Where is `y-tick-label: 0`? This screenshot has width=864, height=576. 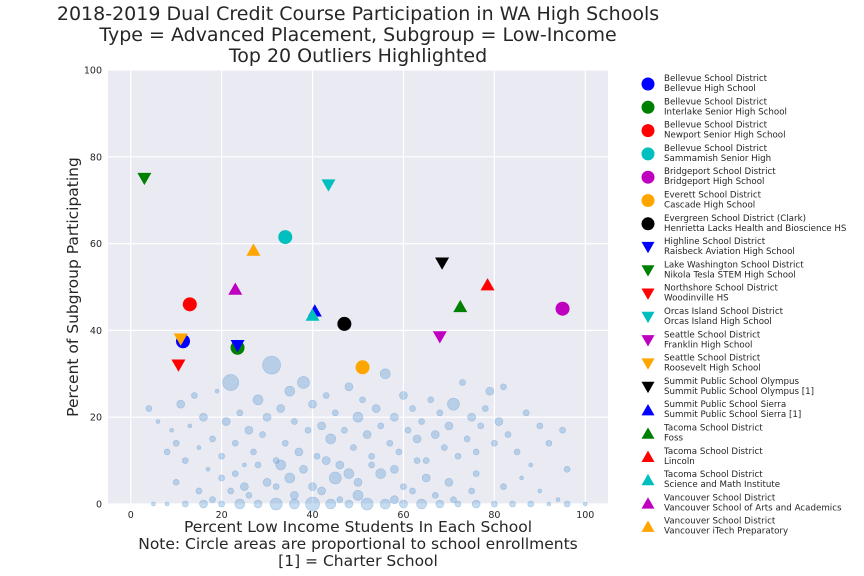 y-tick-label: 0 is located at coordinates (99, 505).